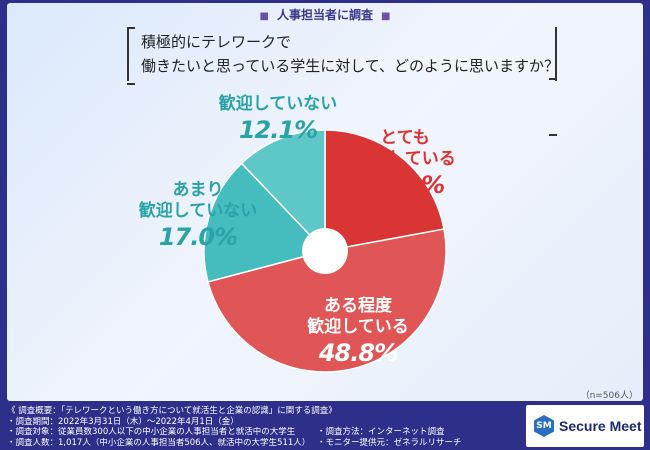  I want to click on slice-label-line1: あまり, so click(198, 190).